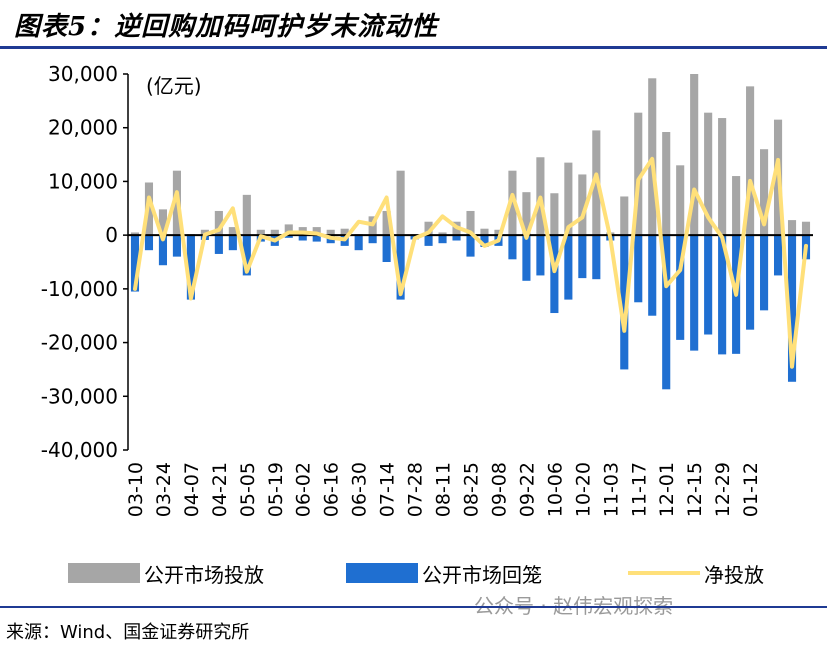  Describe the element at coordinates (444, 489) in the screenshot. I see `x-tick-label: 08-11` at that location.